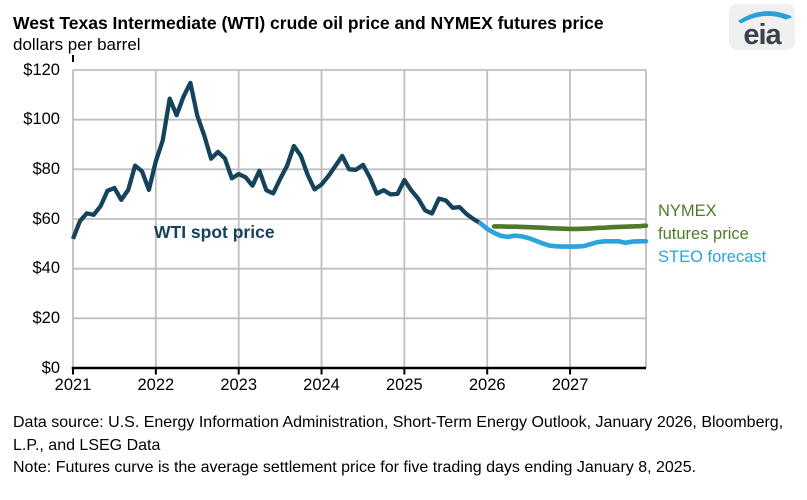 The height and width of the screenshot is (500, 807). I want to click on x-axis-label: 2023, so click(239, 385).